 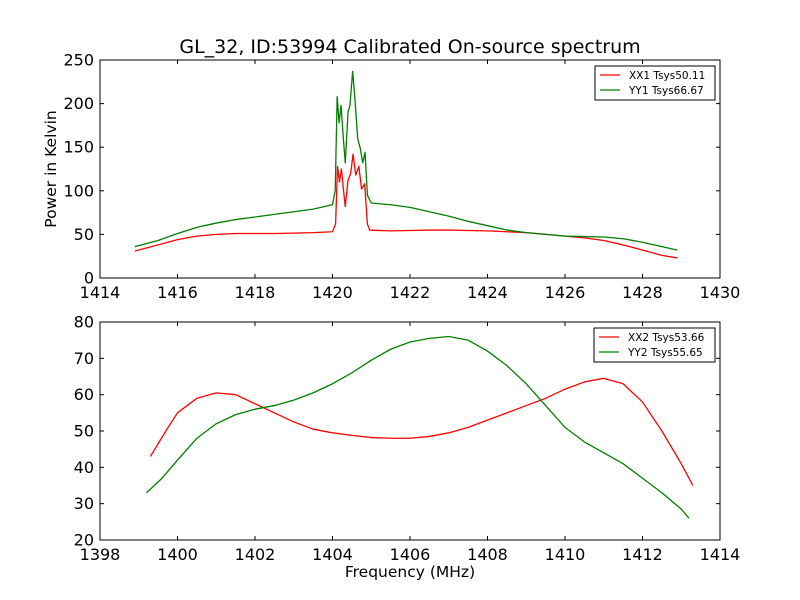 What do you see at coordinates (177, 554) in the screenshot?
I see `x-tick-label: 1400` at bounding box center [177, 554].